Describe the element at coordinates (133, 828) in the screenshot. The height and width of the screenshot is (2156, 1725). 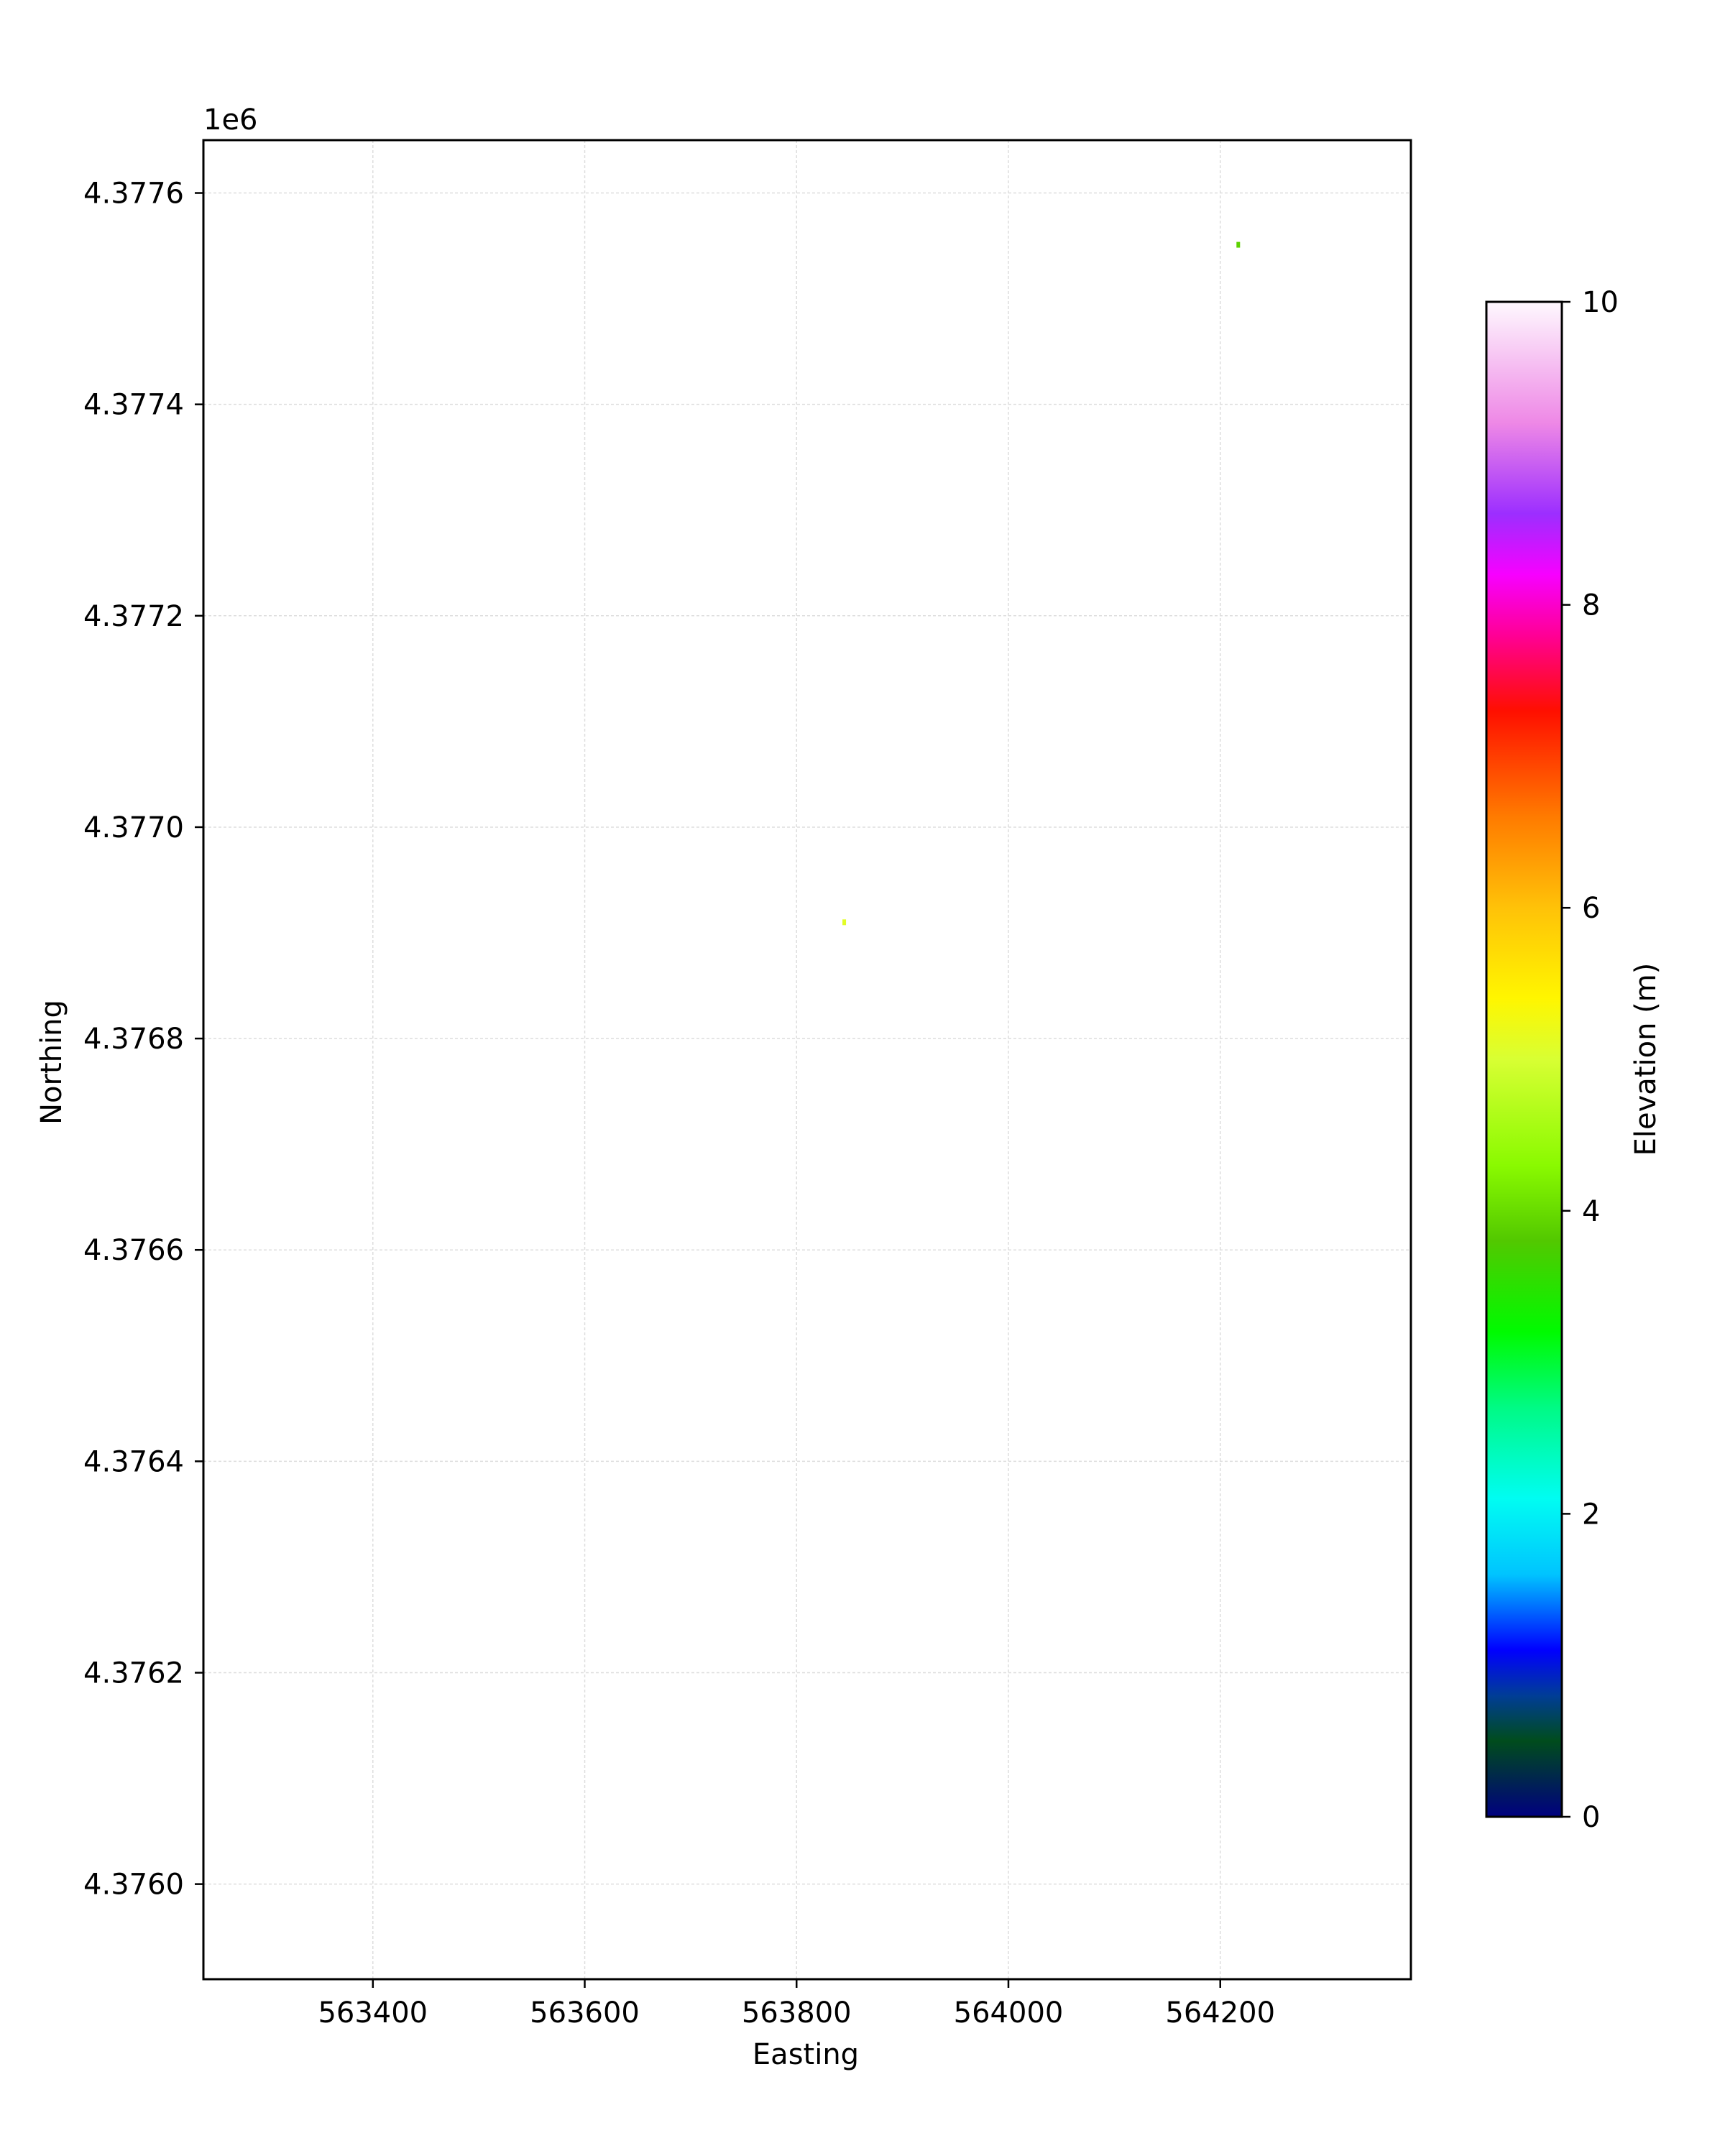
I see `y-tick-label: 4.3770` at that location.